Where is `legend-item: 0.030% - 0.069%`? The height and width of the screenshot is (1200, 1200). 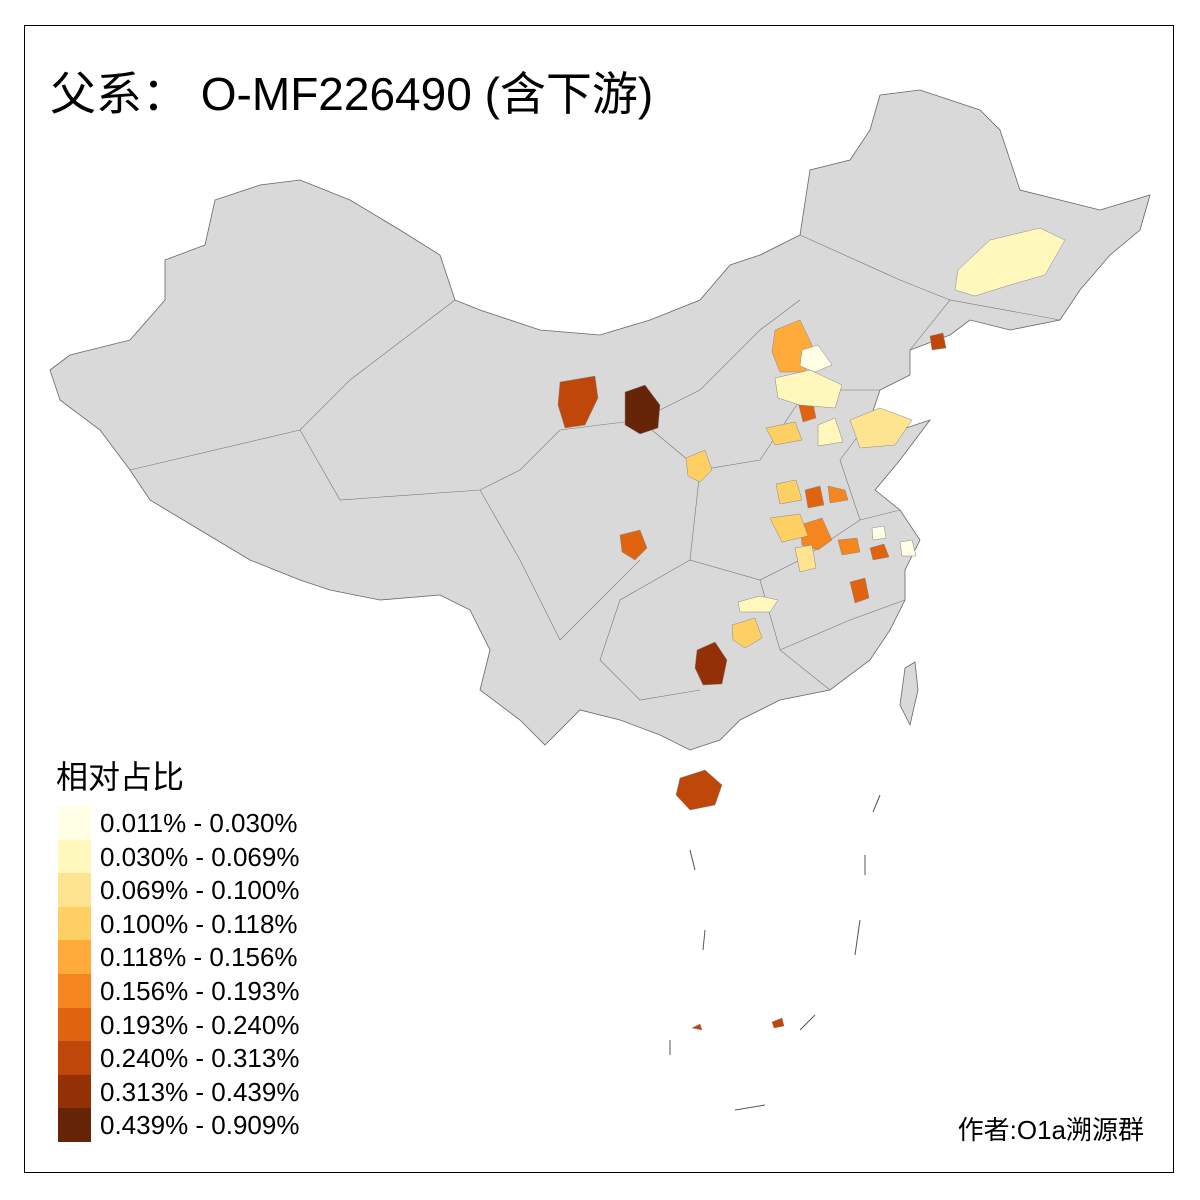
legend-item: 0.030% - 0.069% is located at coordinates (208, 856).